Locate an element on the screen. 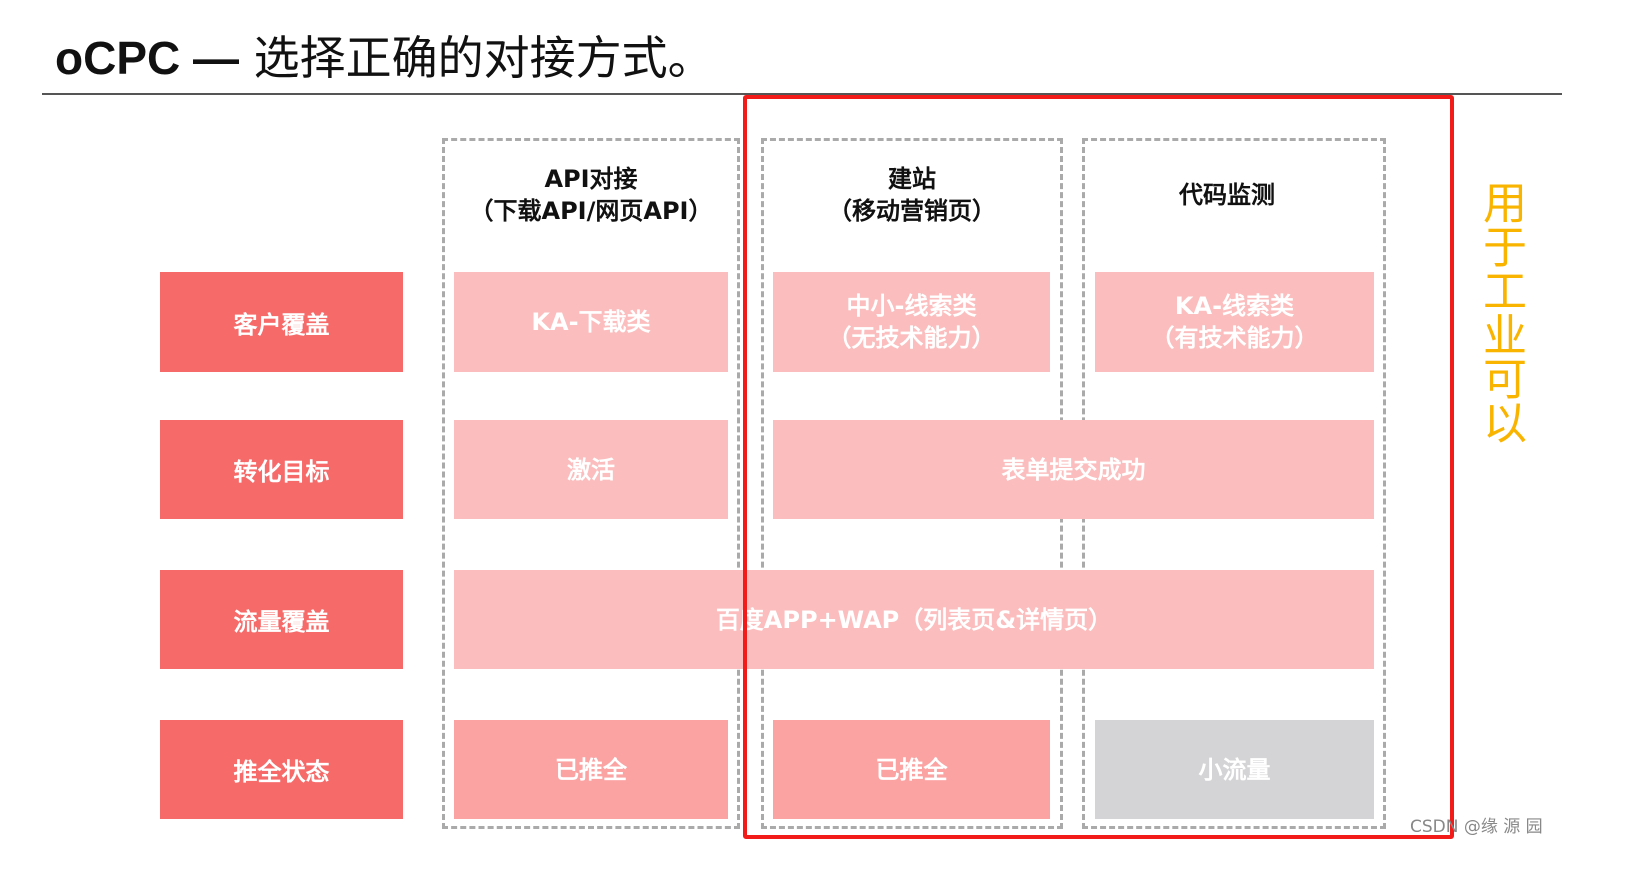 This screenshot has height=874, width=1629. slide-title: oCPC — 选择正确的对接方式。 is located at coordinates (384, 55).